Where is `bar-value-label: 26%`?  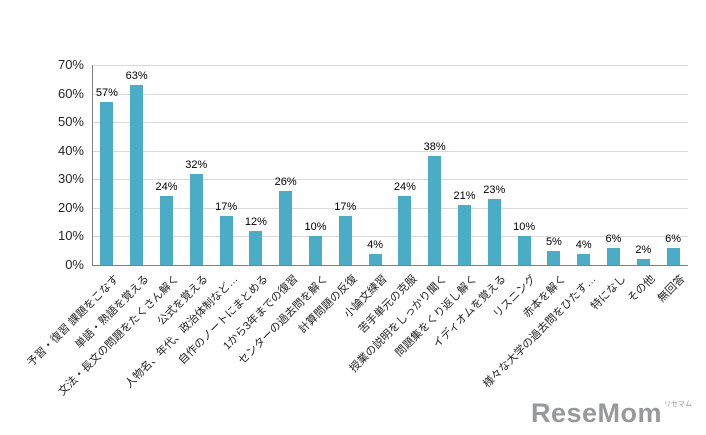 bar-value-label: 26% is located at coordinates (285, 181).